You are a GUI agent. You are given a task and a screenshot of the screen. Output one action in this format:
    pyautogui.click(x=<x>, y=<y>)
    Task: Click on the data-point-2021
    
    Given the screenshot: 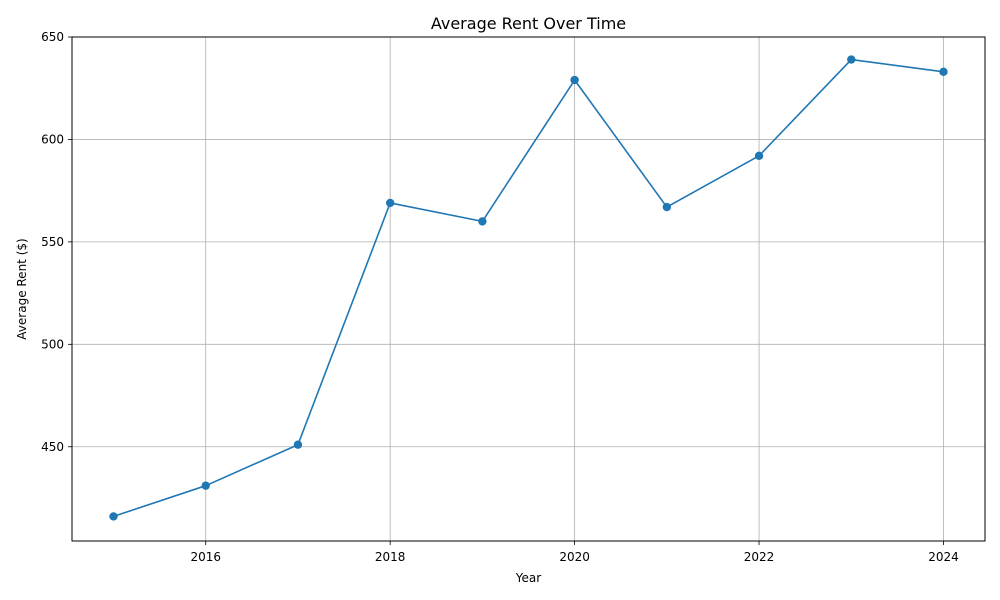 What is the action you would take?
    pyautogui.click(x=667, y=207)
    